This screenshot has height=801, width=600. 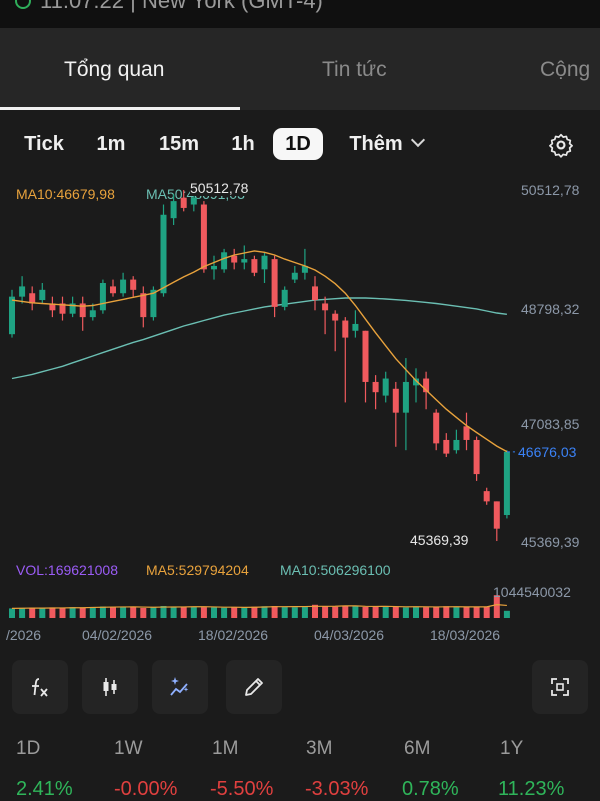 I want to click on perf-period-1m: 1M, so click(x=225, y=748).